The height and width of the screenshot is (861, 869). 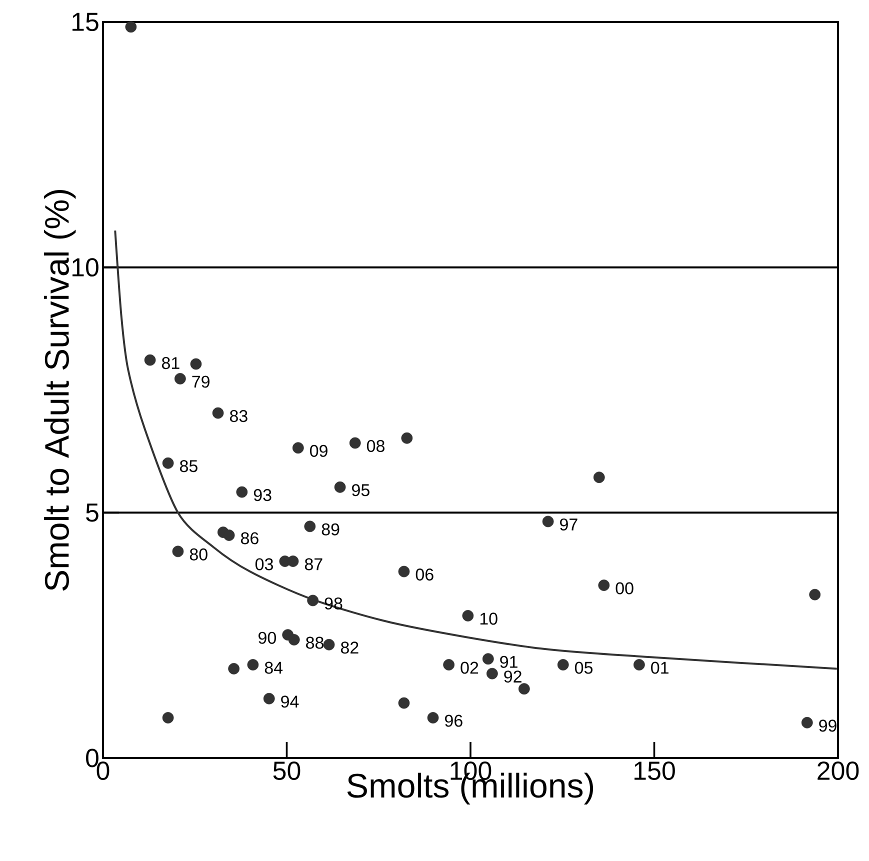 What do you see at coordinates (92, 758) in the screenshot?
I see `y-tick-label: 0` at bounding box center [92, 758].